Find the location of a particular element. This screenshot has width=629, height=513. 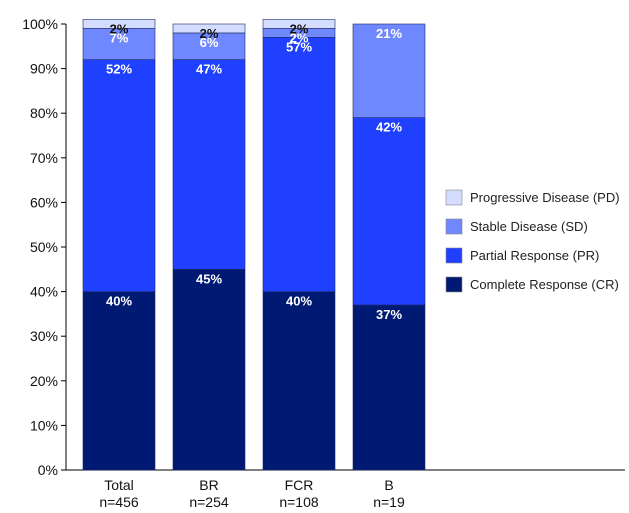

data-label: 47% is located at coordinates (209, 69).